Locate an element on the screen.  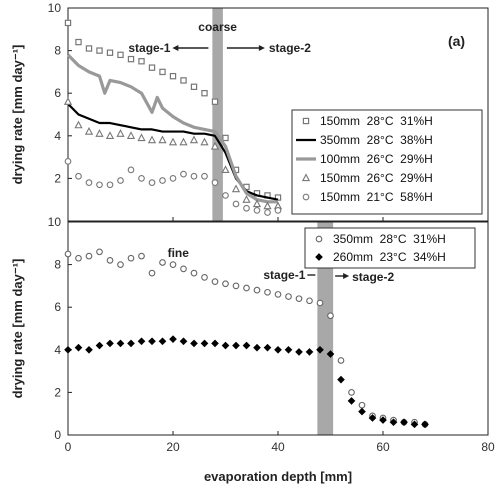
y-tick-label: 8 is located at coordinates (57, 265).